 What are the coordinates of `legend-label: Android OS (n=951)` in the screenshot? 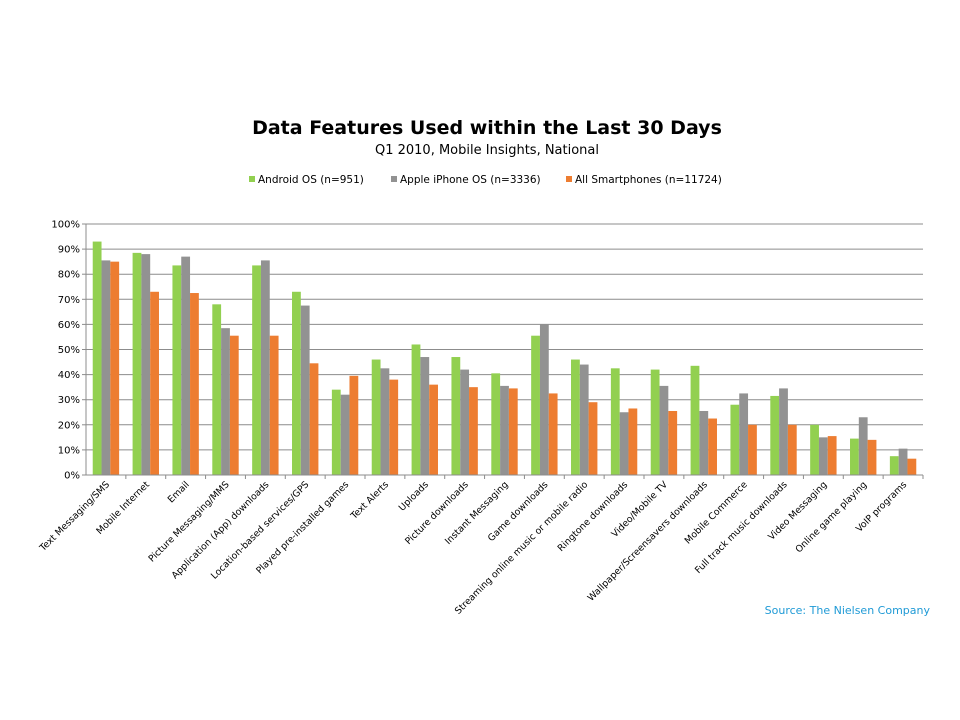 It's located at (311, 180).